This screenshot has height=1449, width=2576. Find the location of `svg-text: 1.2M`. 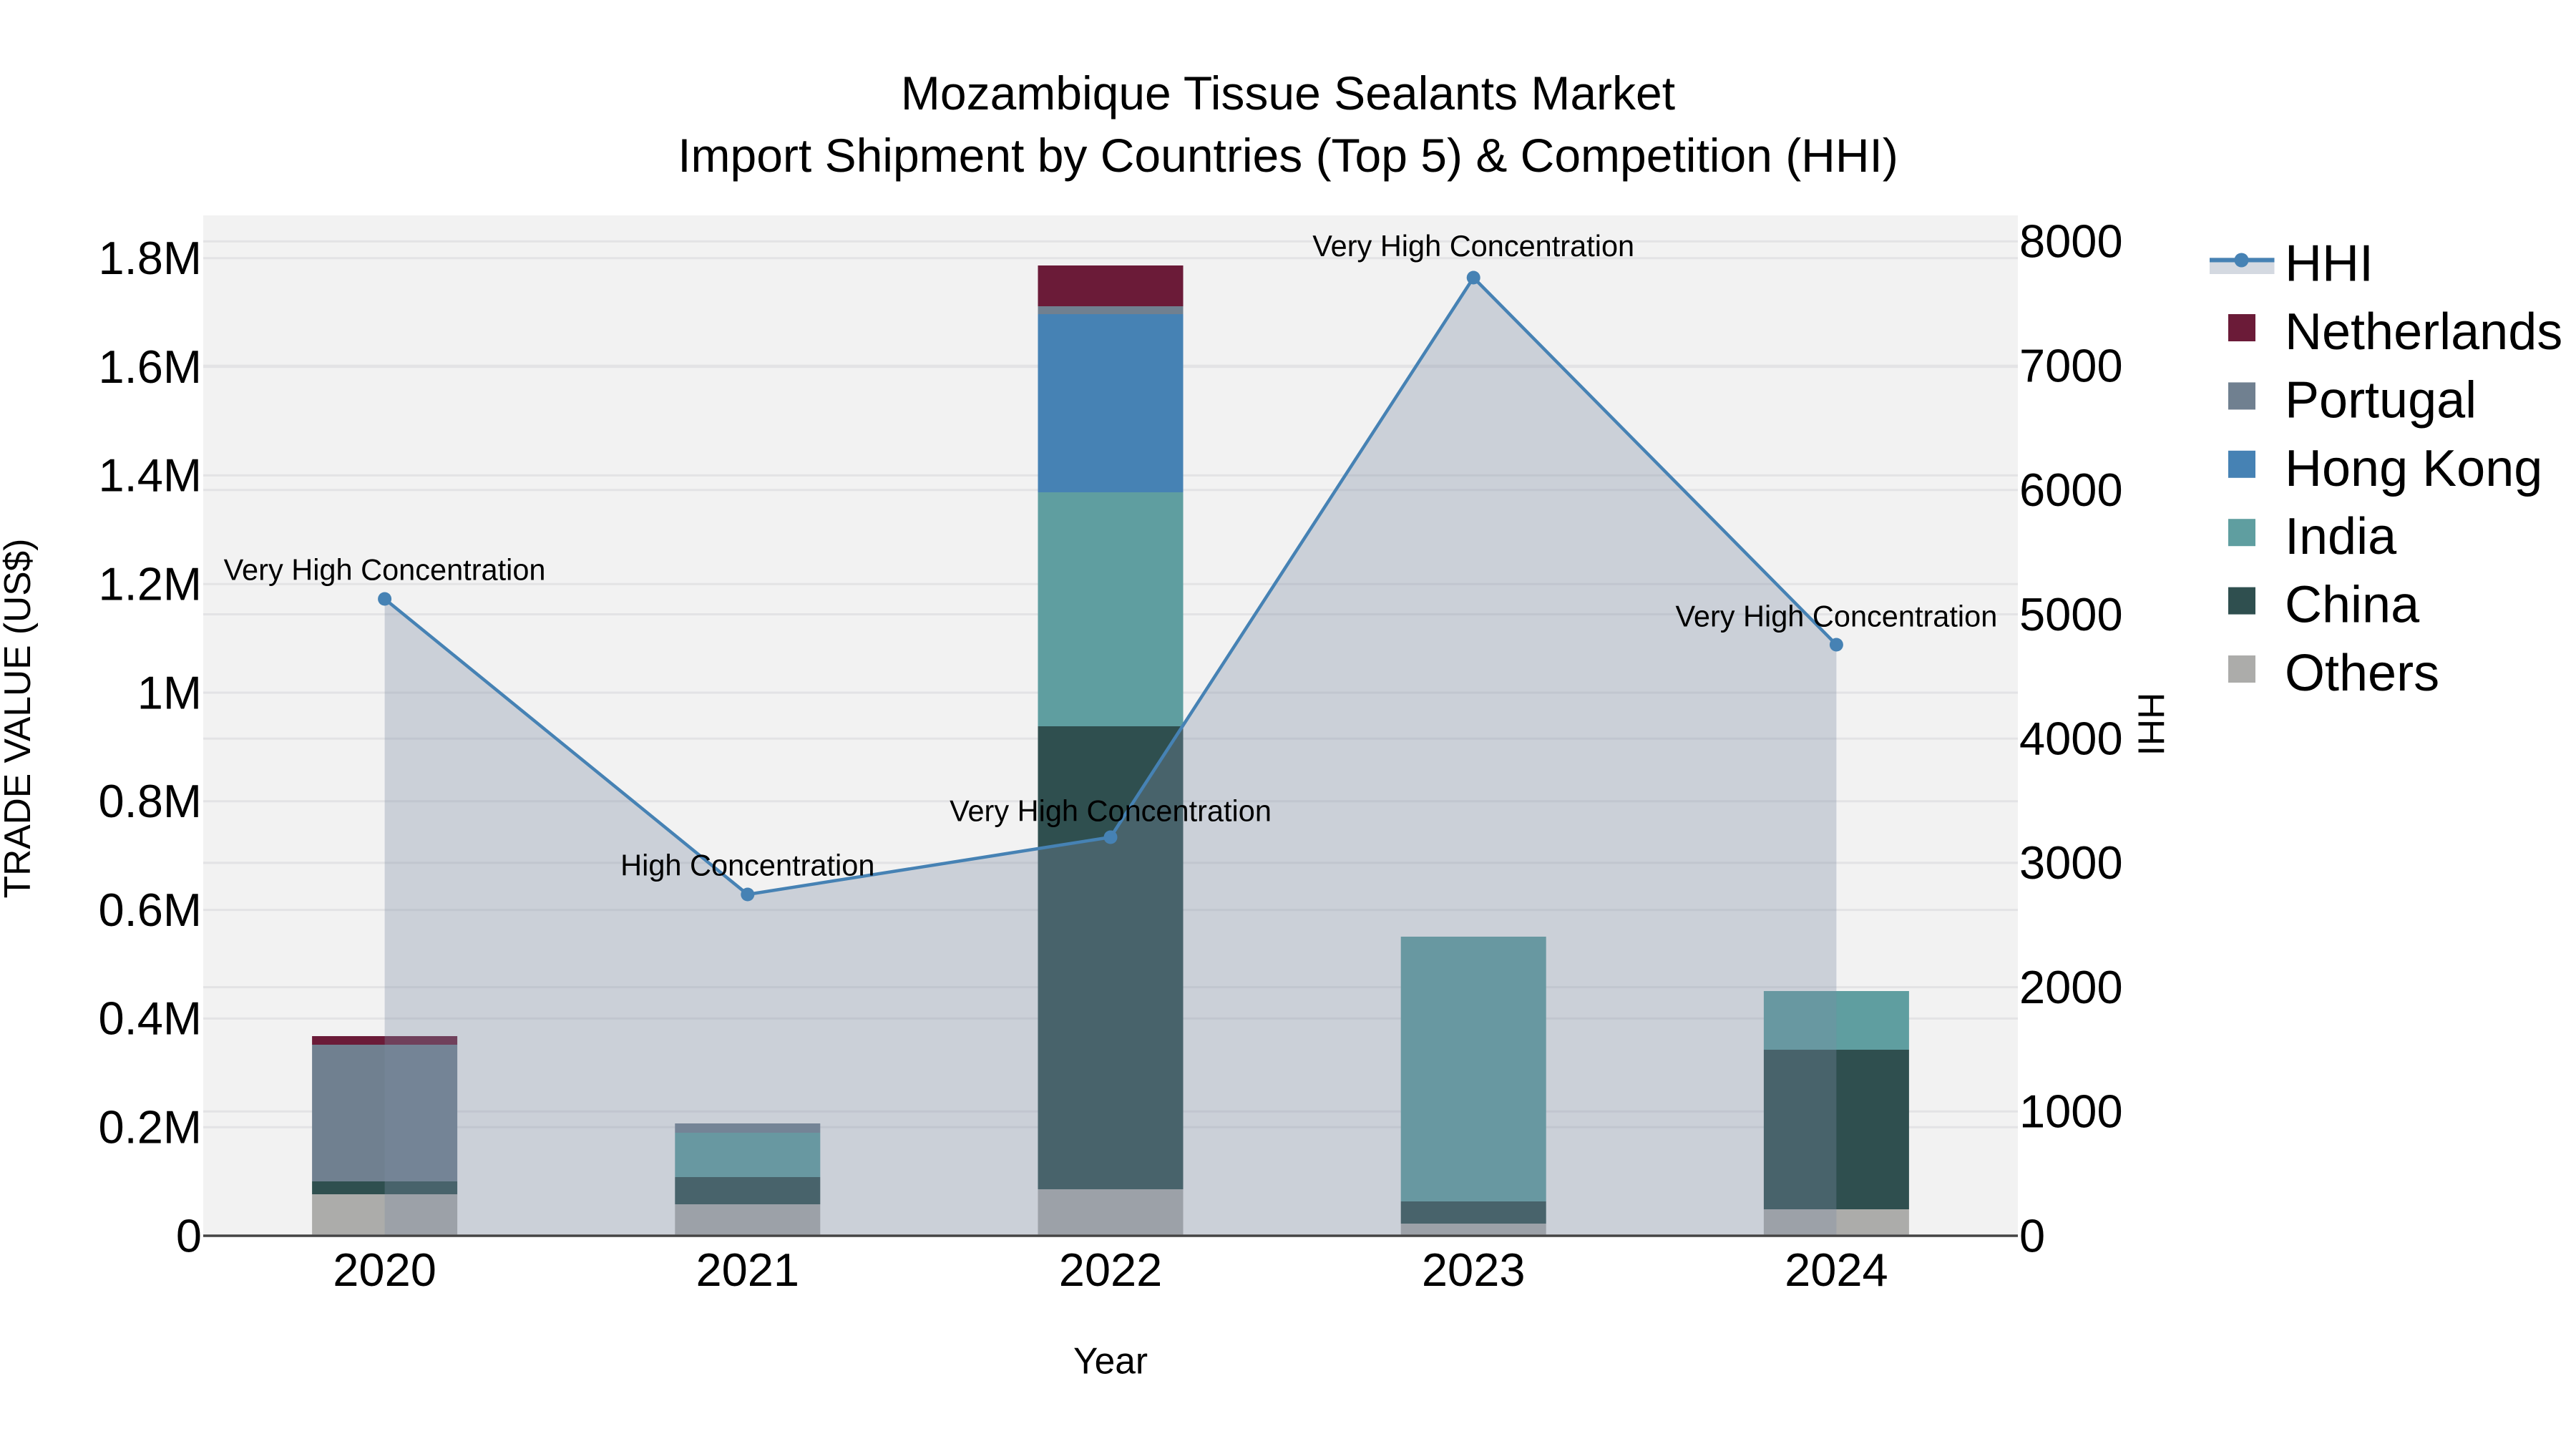

svg-text: 1.2M is located at coordinates (150, 584).